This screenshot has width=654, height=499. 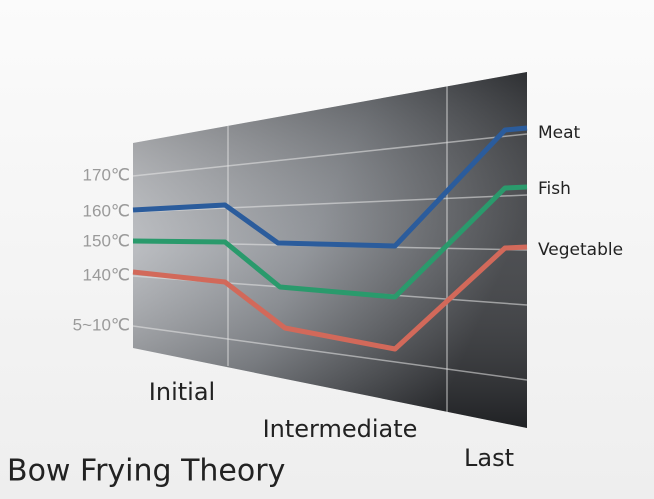 What do you see at coordinates (330, 298) in the screenshot?
I see `vegetable-line` at bounding box center [330, 298].